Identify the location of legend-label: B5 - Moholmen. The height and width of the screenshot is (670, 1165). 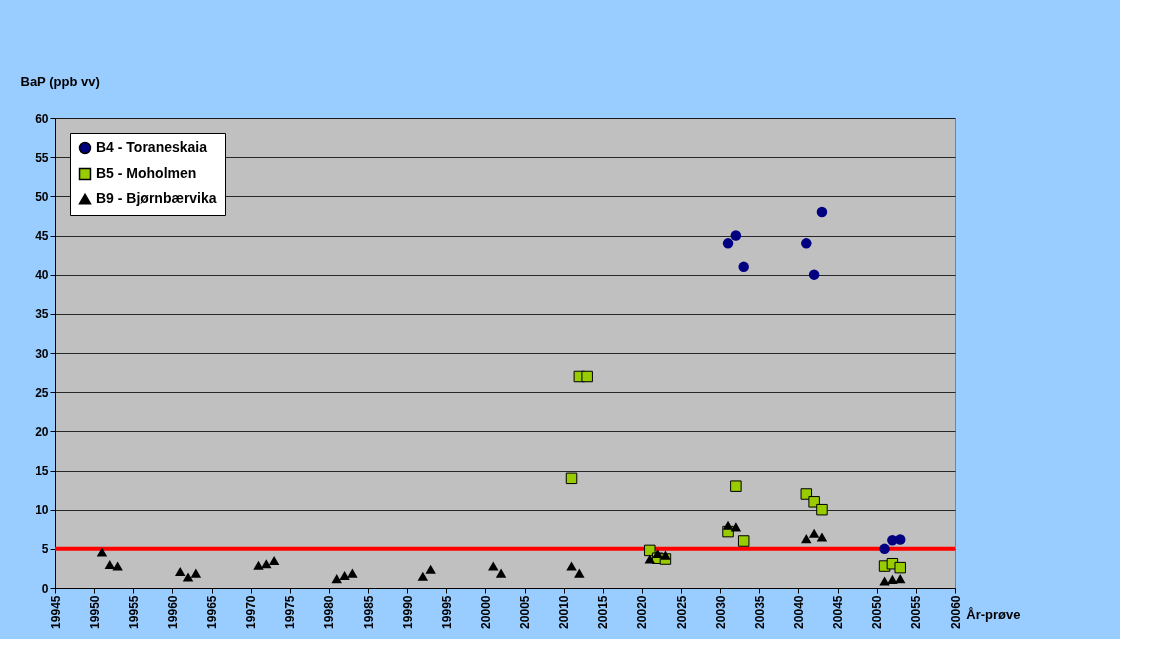
(146, 173).